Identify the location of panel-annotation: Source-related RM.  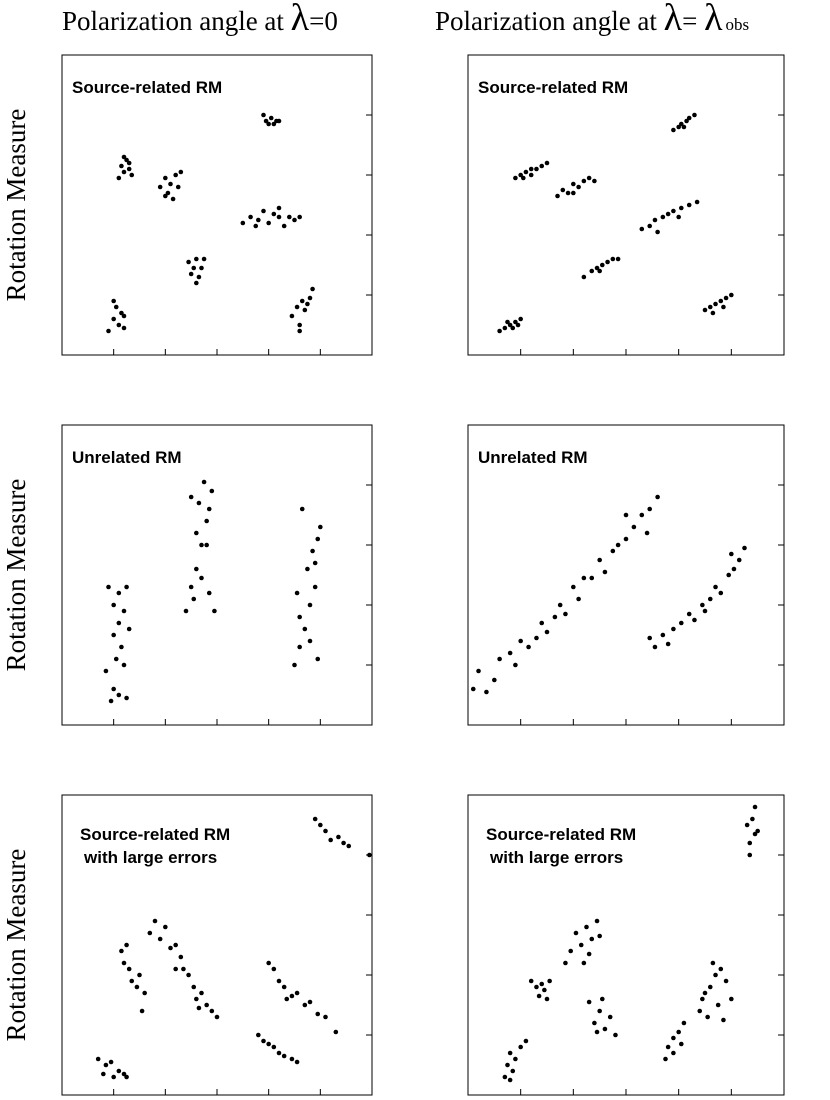
(553, 87).